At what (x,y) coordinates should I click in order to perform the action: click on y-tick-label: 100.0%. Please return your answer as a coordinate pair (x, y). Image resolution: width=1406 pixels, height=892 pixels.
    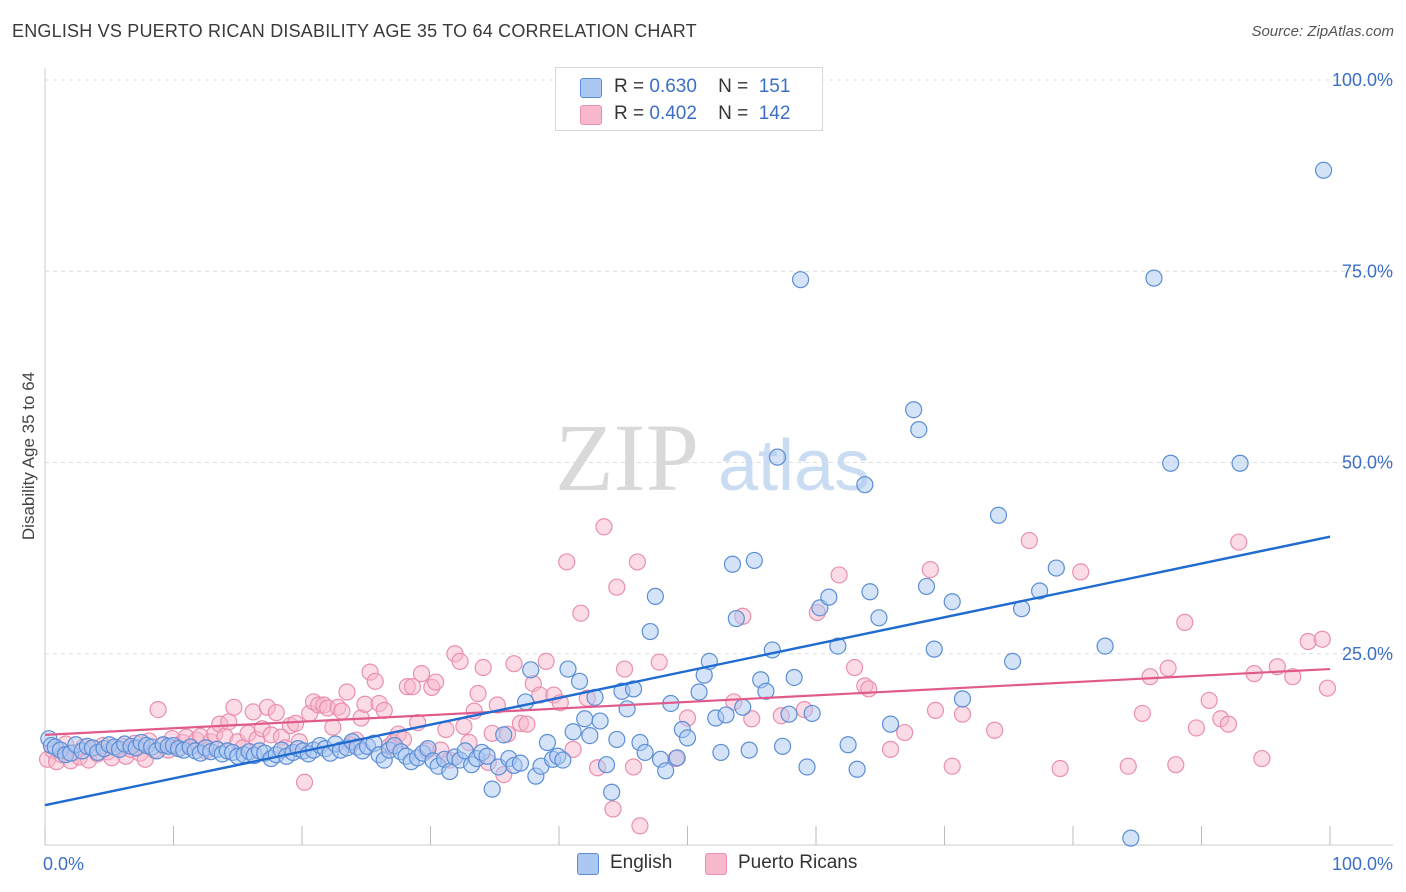
    Looking at the image, I should click on (1362, 80).